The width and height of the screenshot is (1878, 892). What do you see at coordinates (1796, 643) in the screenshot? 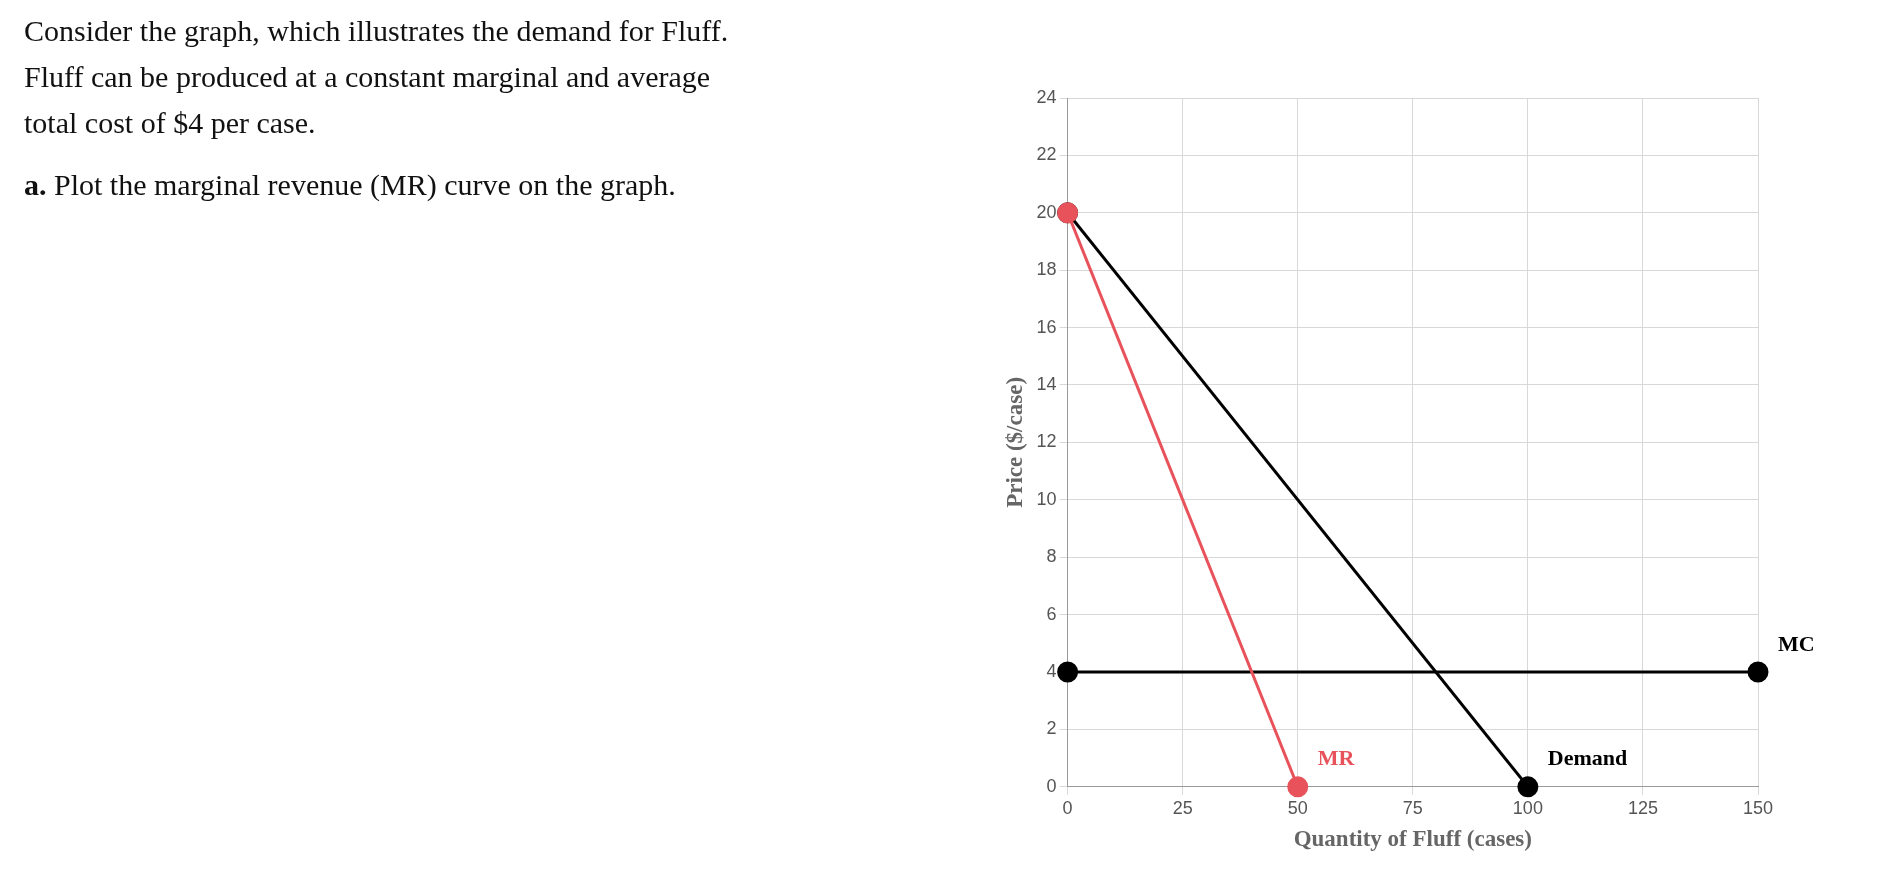
I see `series-label: MC` at bounding box center [1796, 643].